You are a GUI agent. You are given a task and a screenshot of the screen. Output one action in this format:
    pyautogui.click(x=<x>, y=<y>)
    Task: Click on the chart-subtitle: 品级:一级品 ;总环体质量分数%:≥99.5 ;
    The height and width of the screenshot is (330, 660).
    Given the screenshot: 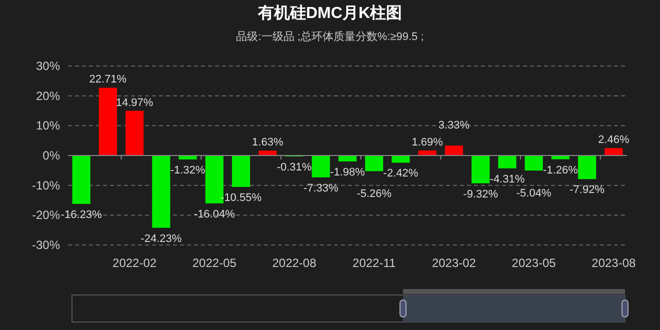 What is the action you would take?
    pyautogui.click(x=330, y=36)
    